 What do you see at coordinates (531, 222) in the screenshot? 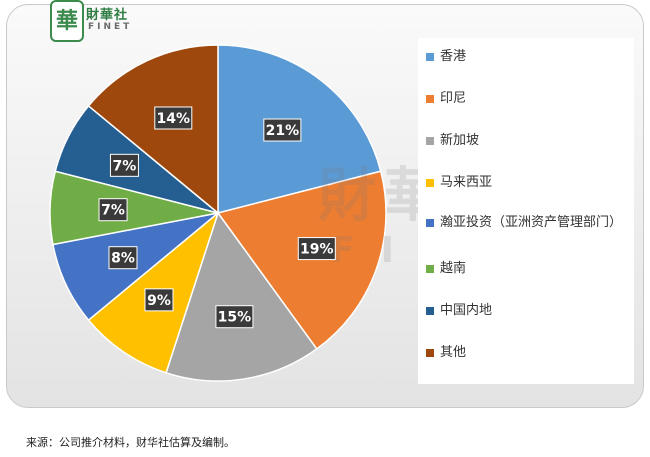
I see `legend-label: 瀚亚投资（亚洲资产管理部门）` at bounding box center [531, 222].